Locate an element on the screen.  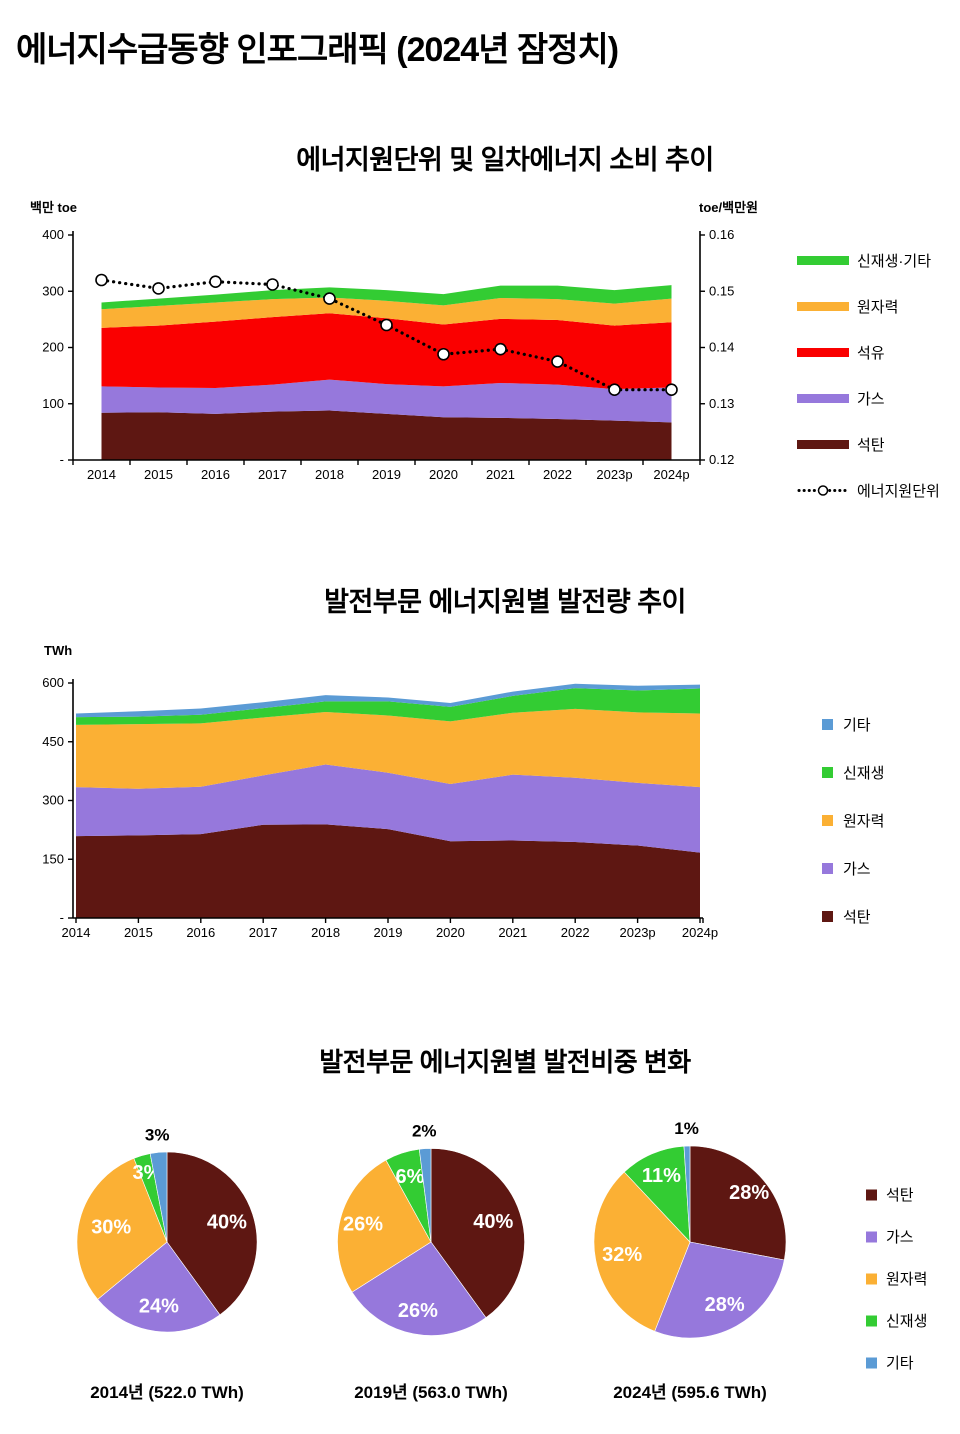
pie-label-nuclear: 26% is located at coordinates (363, 1225).